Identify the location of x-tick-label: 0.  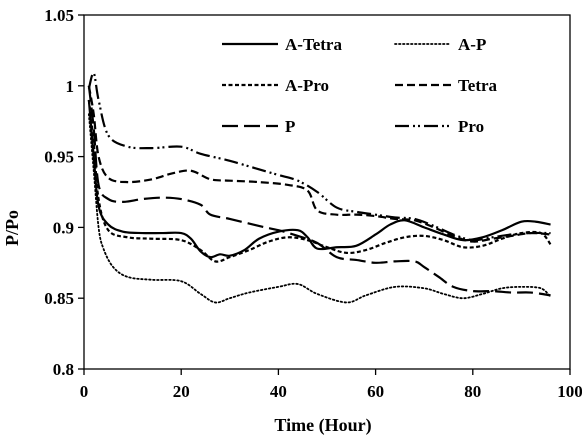
(84, 391).